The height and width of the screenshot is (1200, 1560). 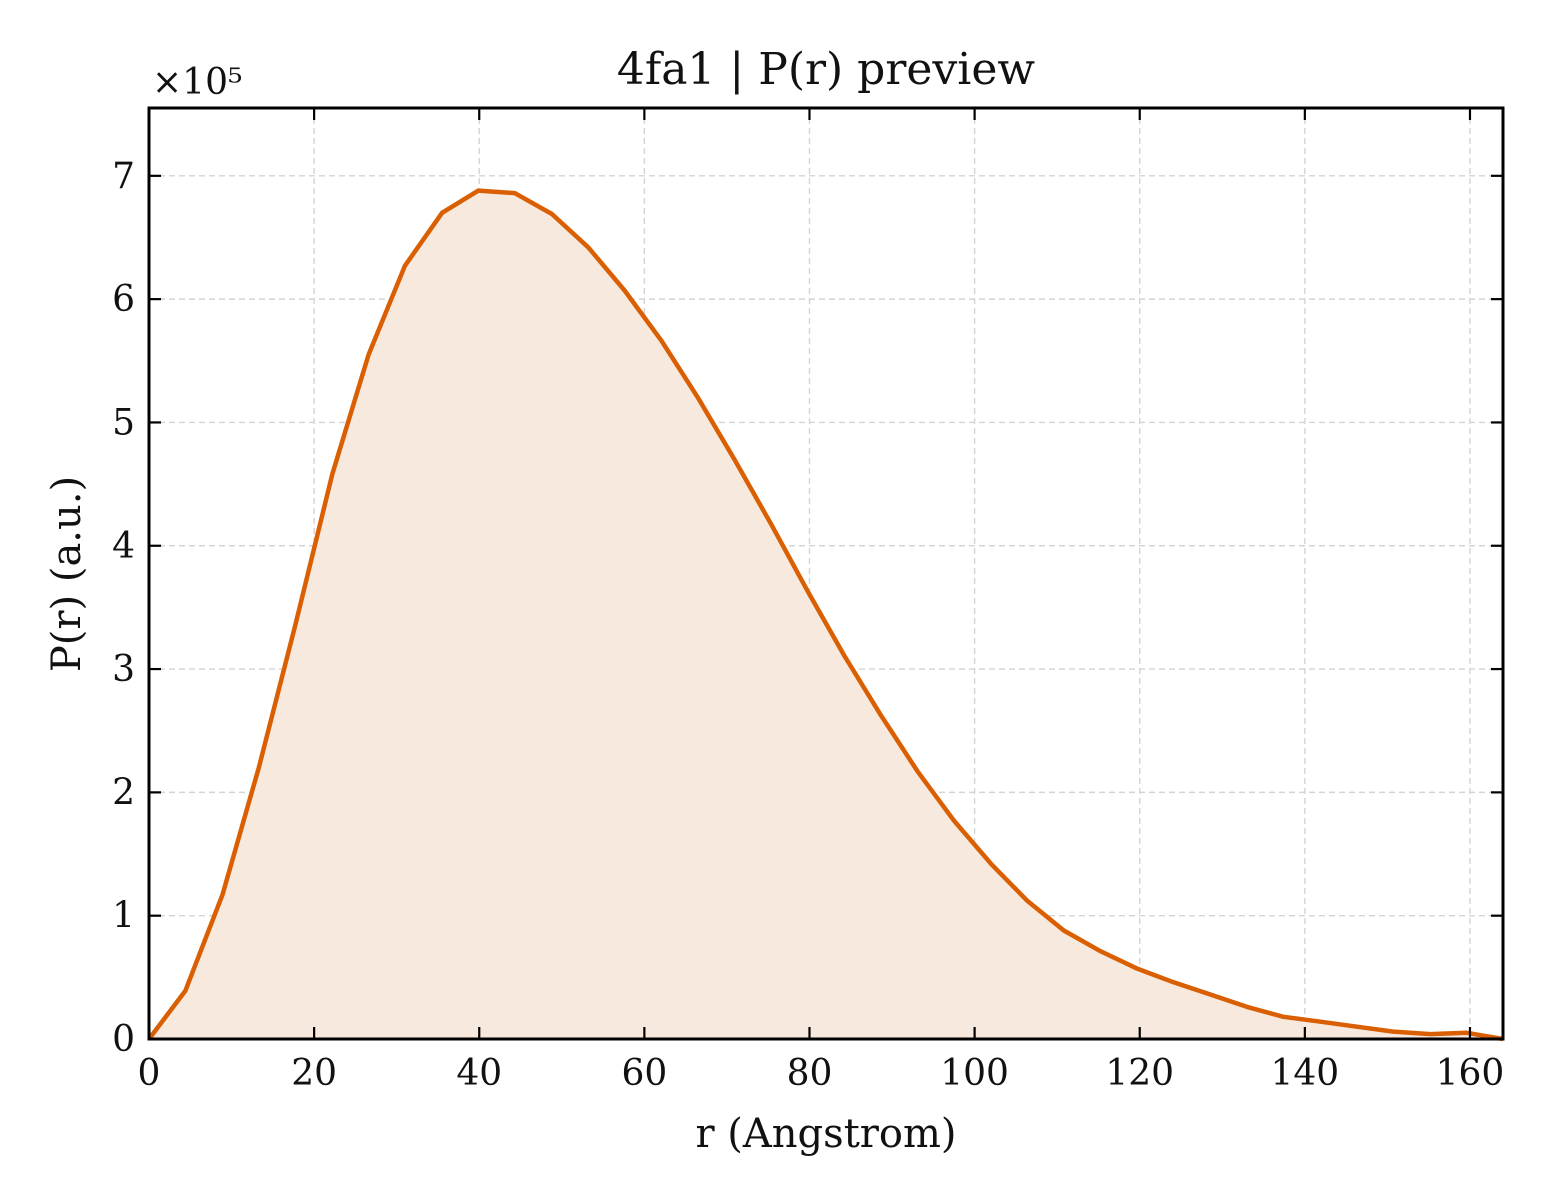 I want to click on y-tick-label: 3, so click(x=123, y=669).